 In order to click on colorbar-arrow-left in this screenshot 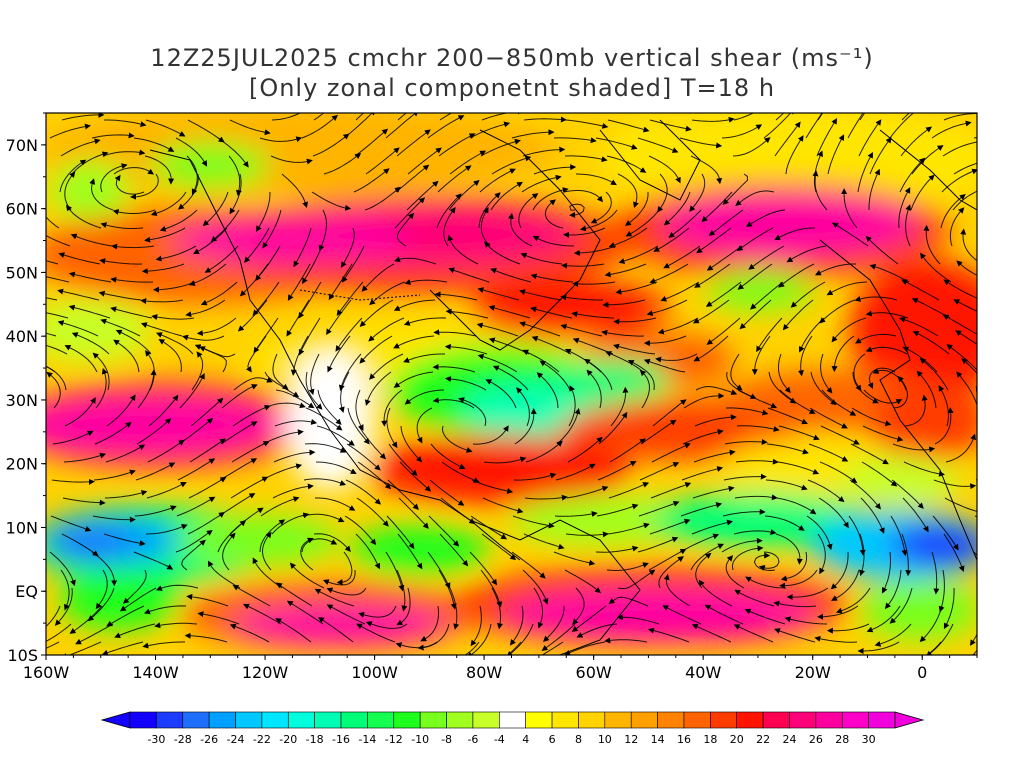, I will do `click(115, 720)`.